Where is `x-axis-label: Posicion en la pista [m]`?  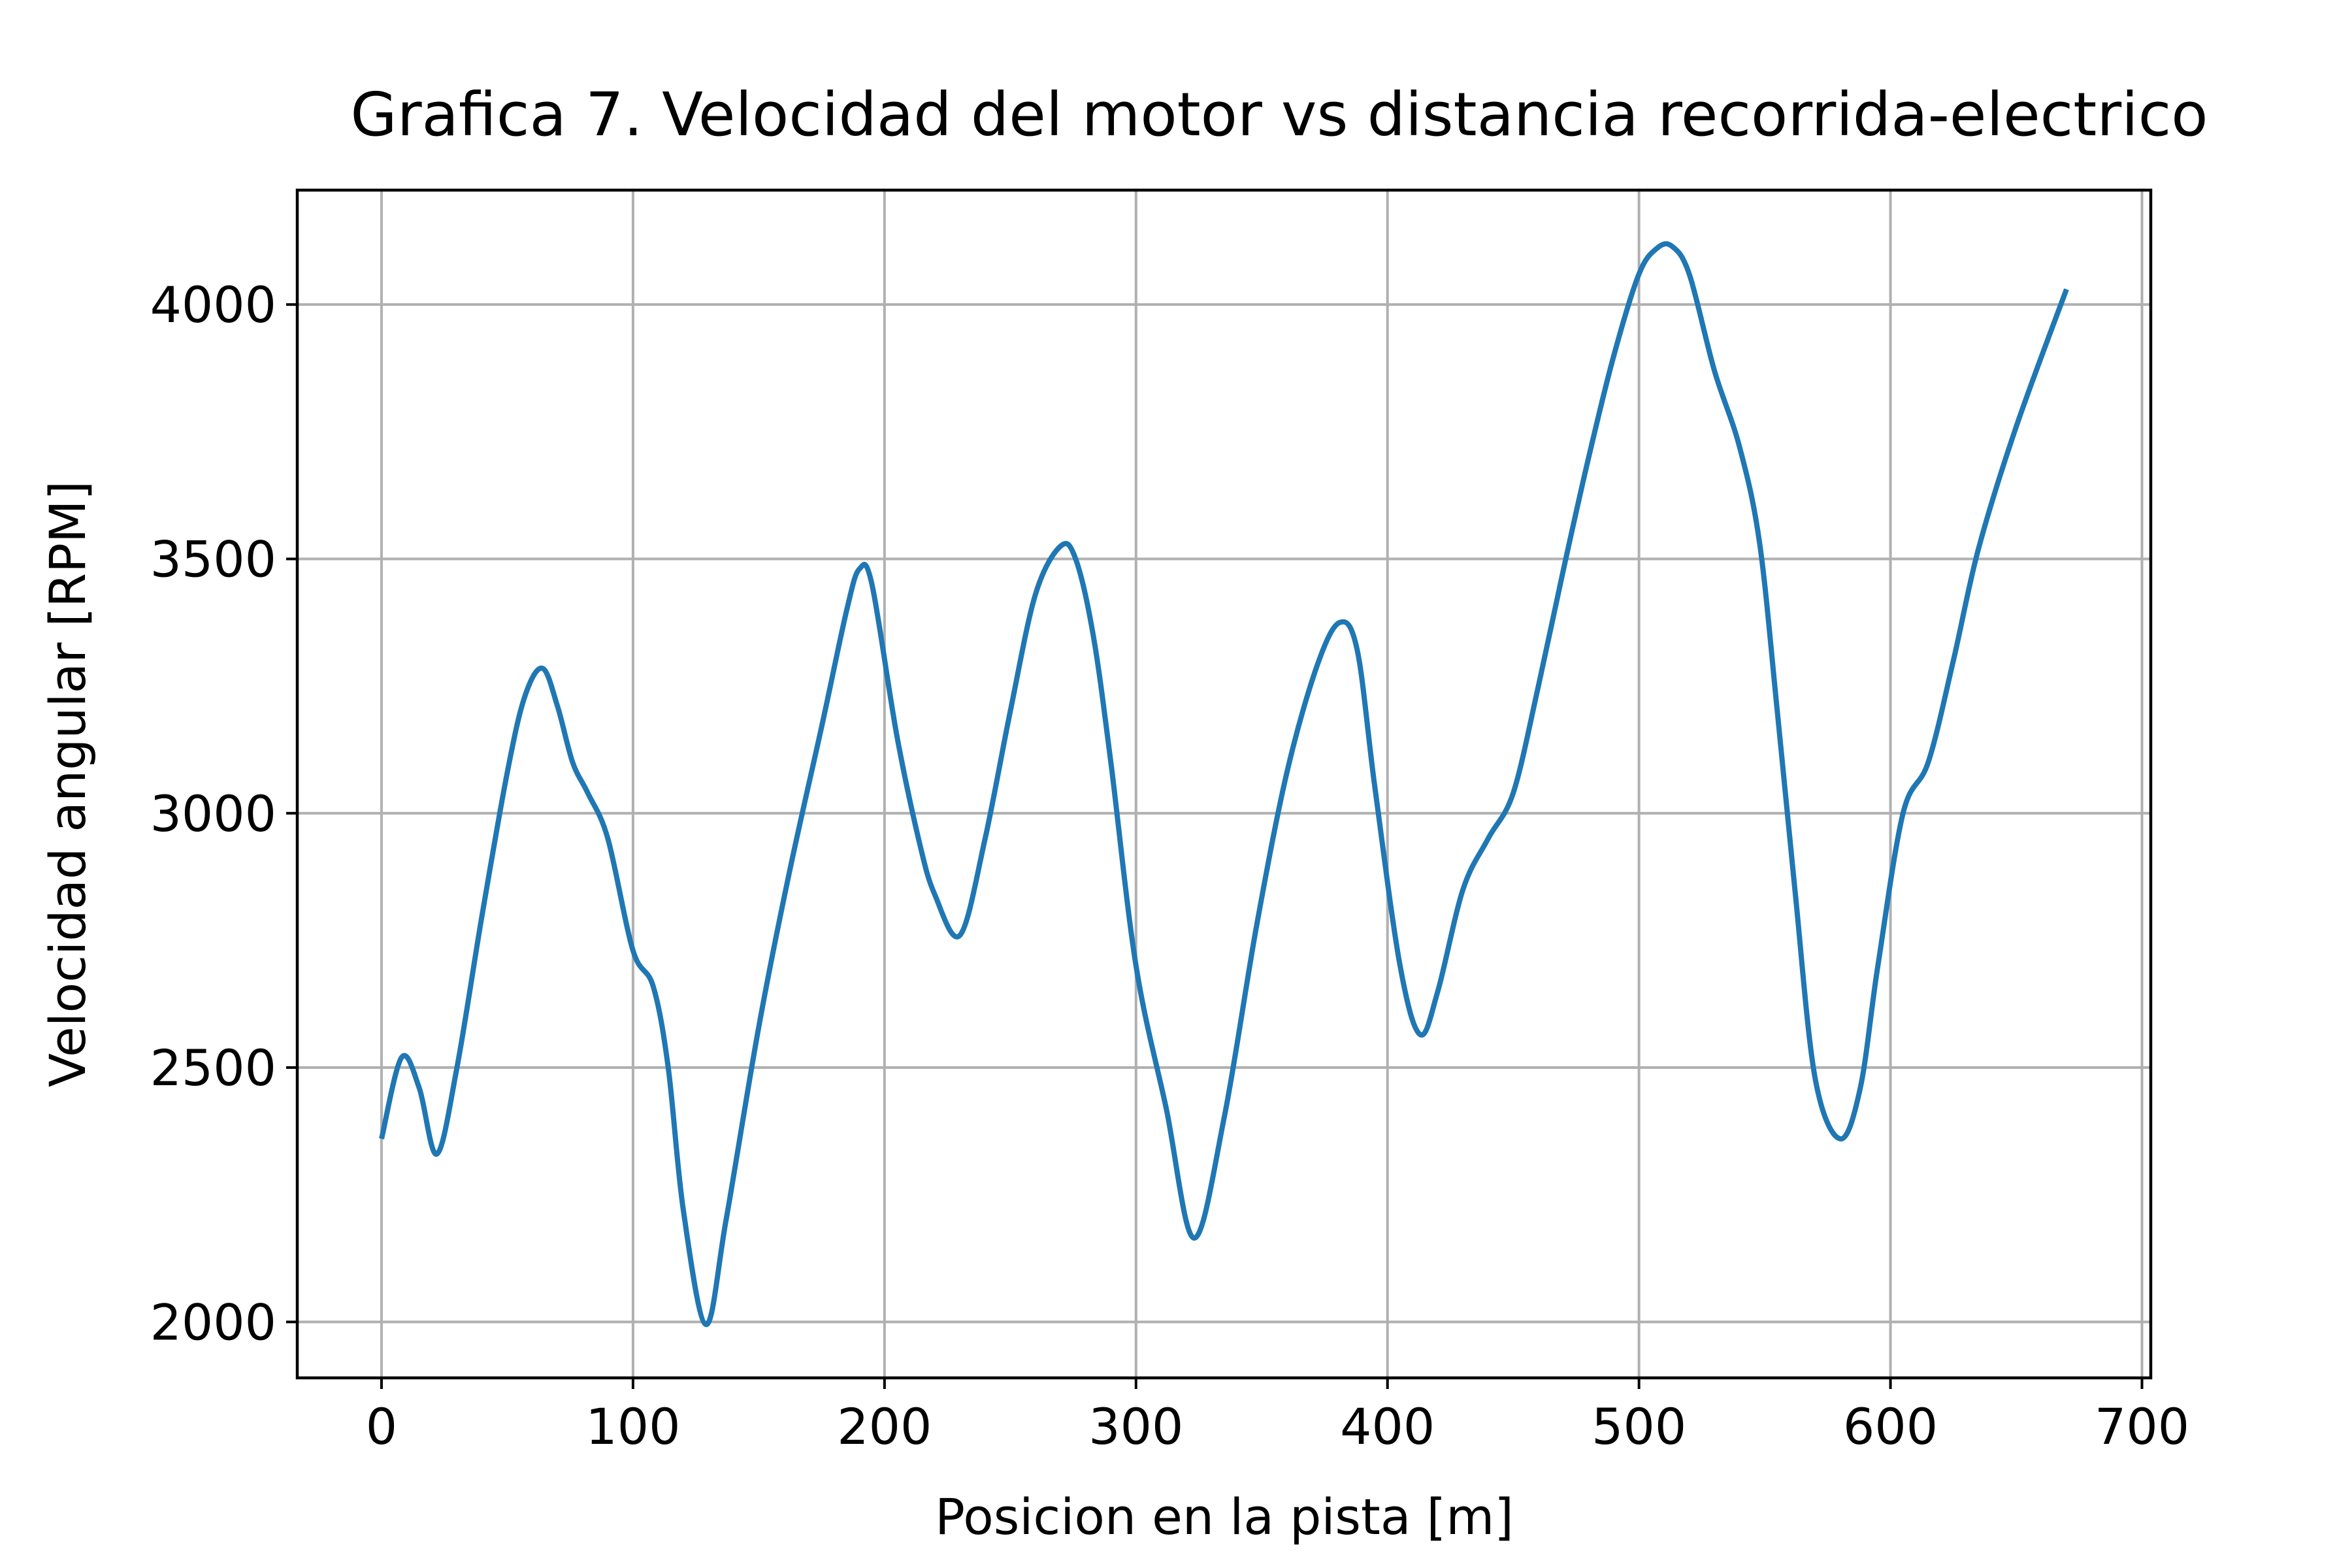
x-axis-label: Posicion en la pista [m] is located at coordinates (1224, 1517).